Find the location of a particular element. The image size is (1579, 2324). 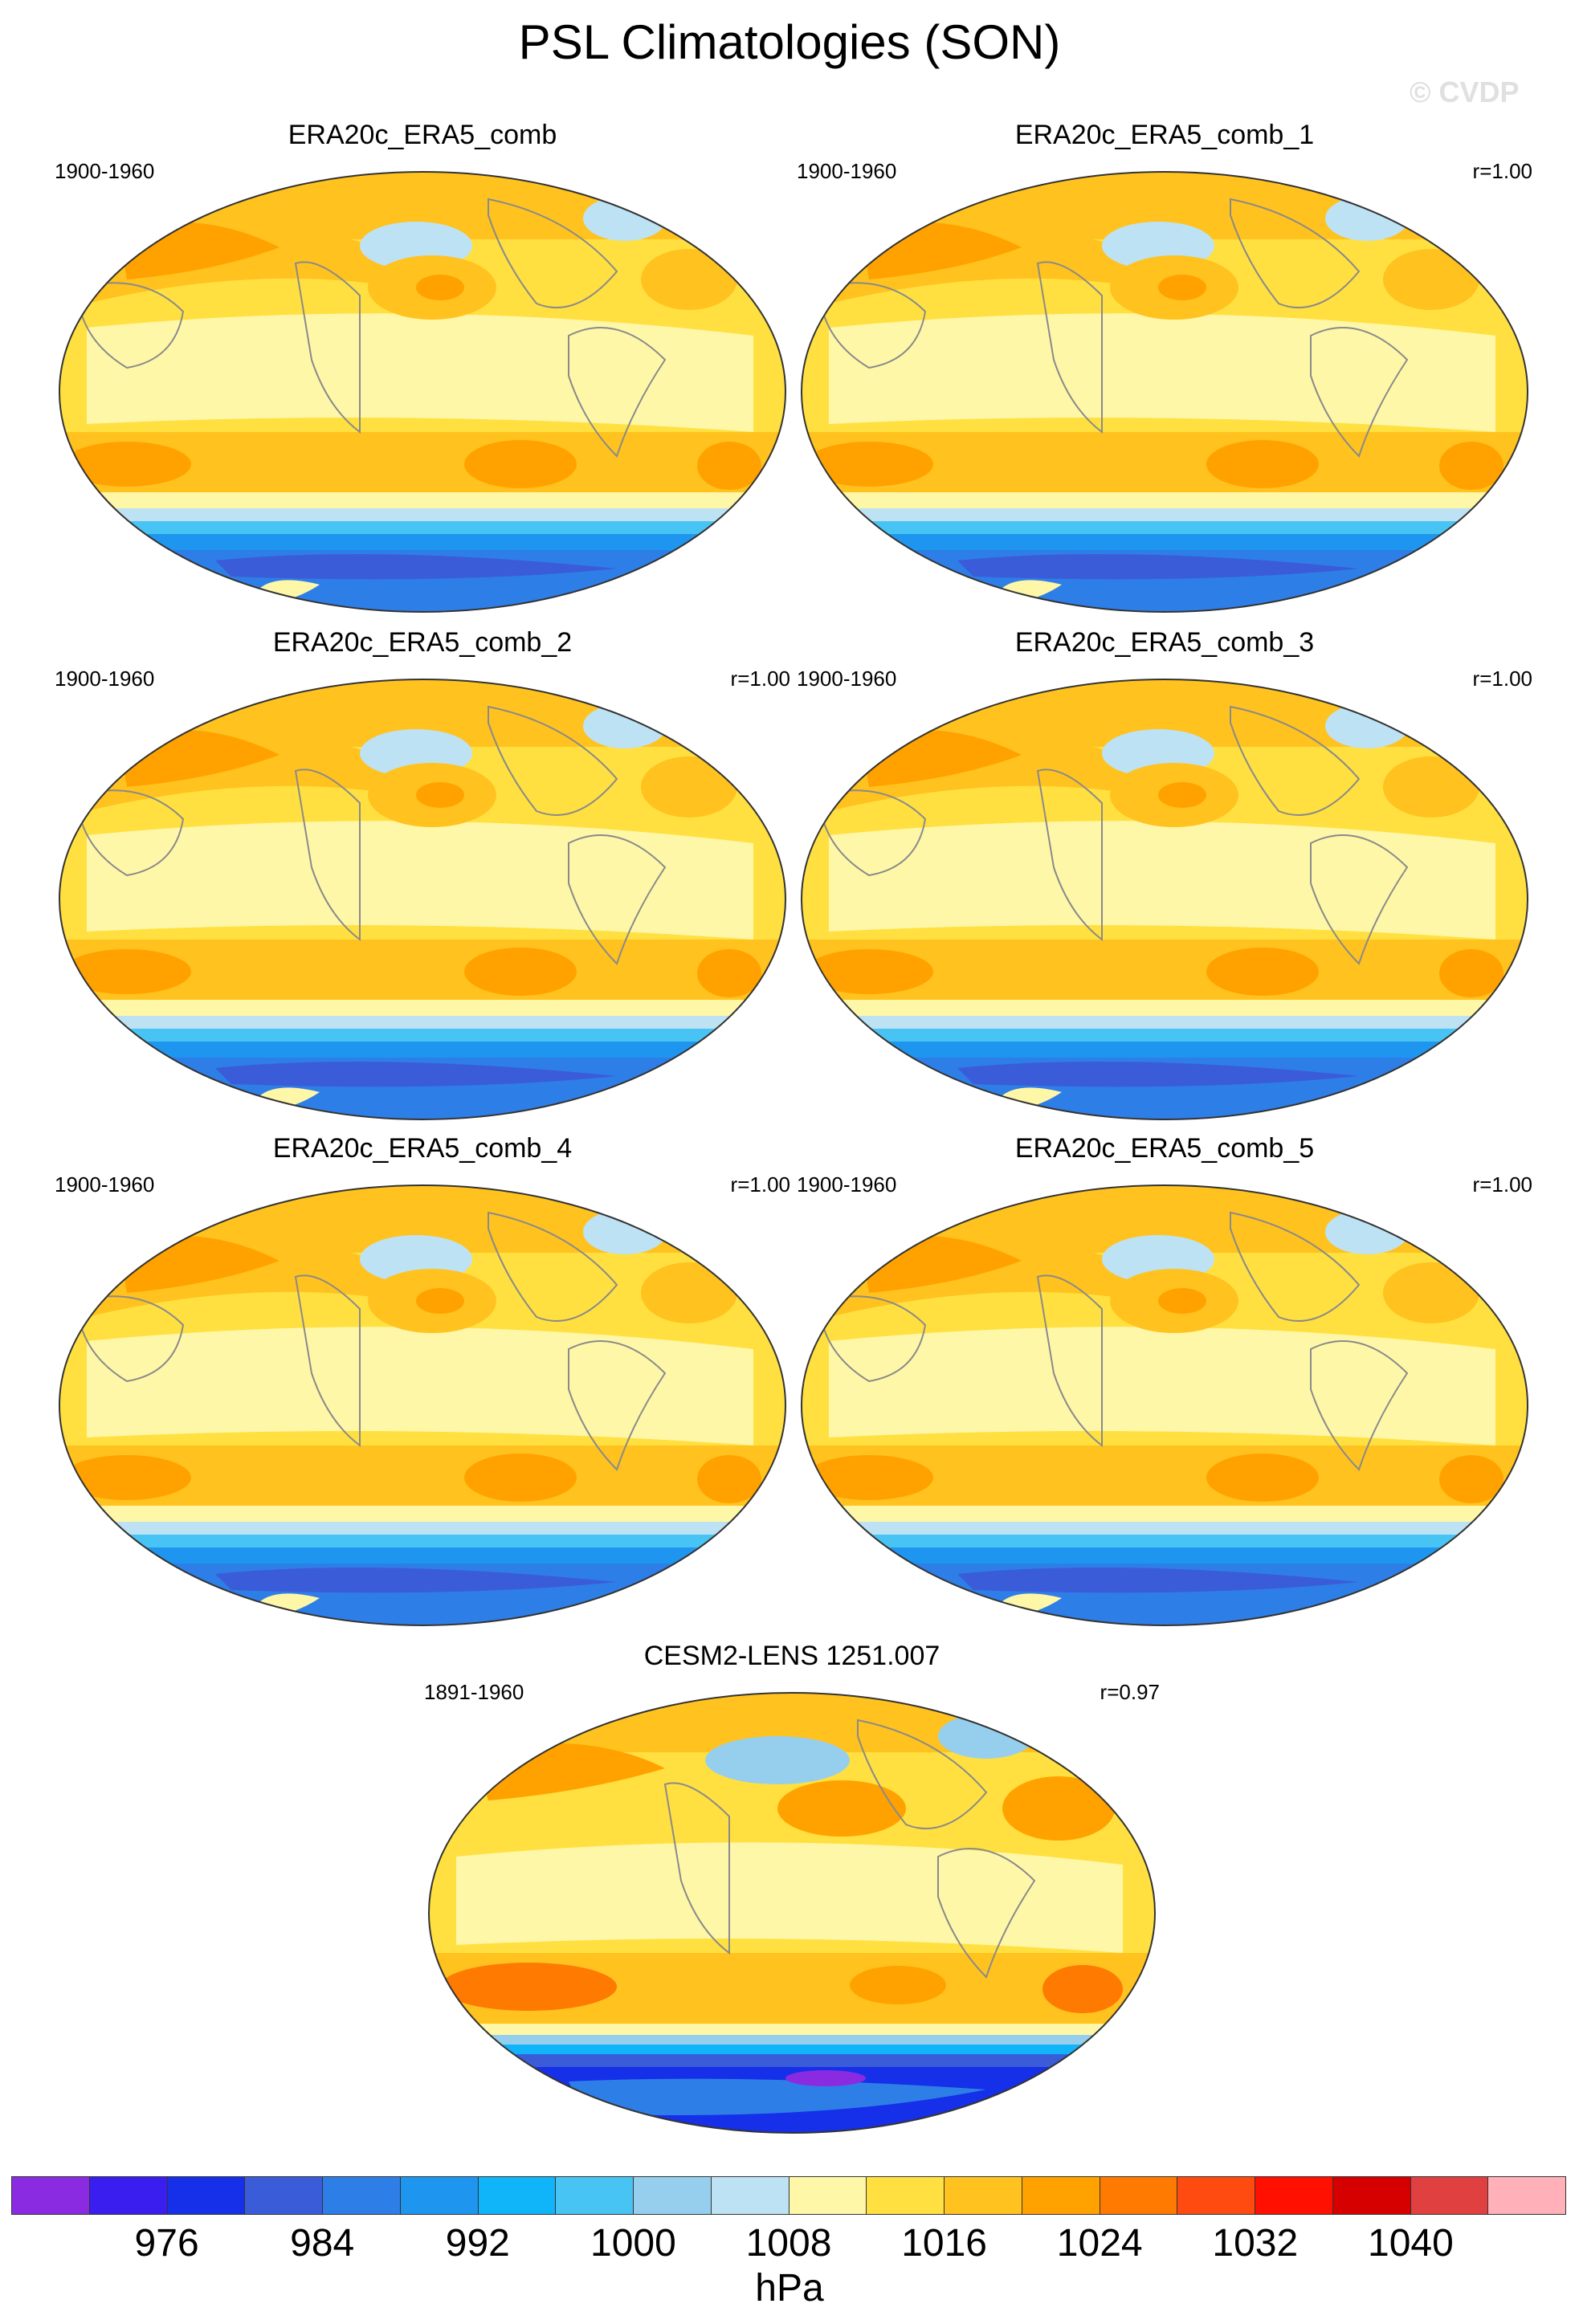

colorbar-tick-label: 1040 is located at coordinates (1411, 2244).